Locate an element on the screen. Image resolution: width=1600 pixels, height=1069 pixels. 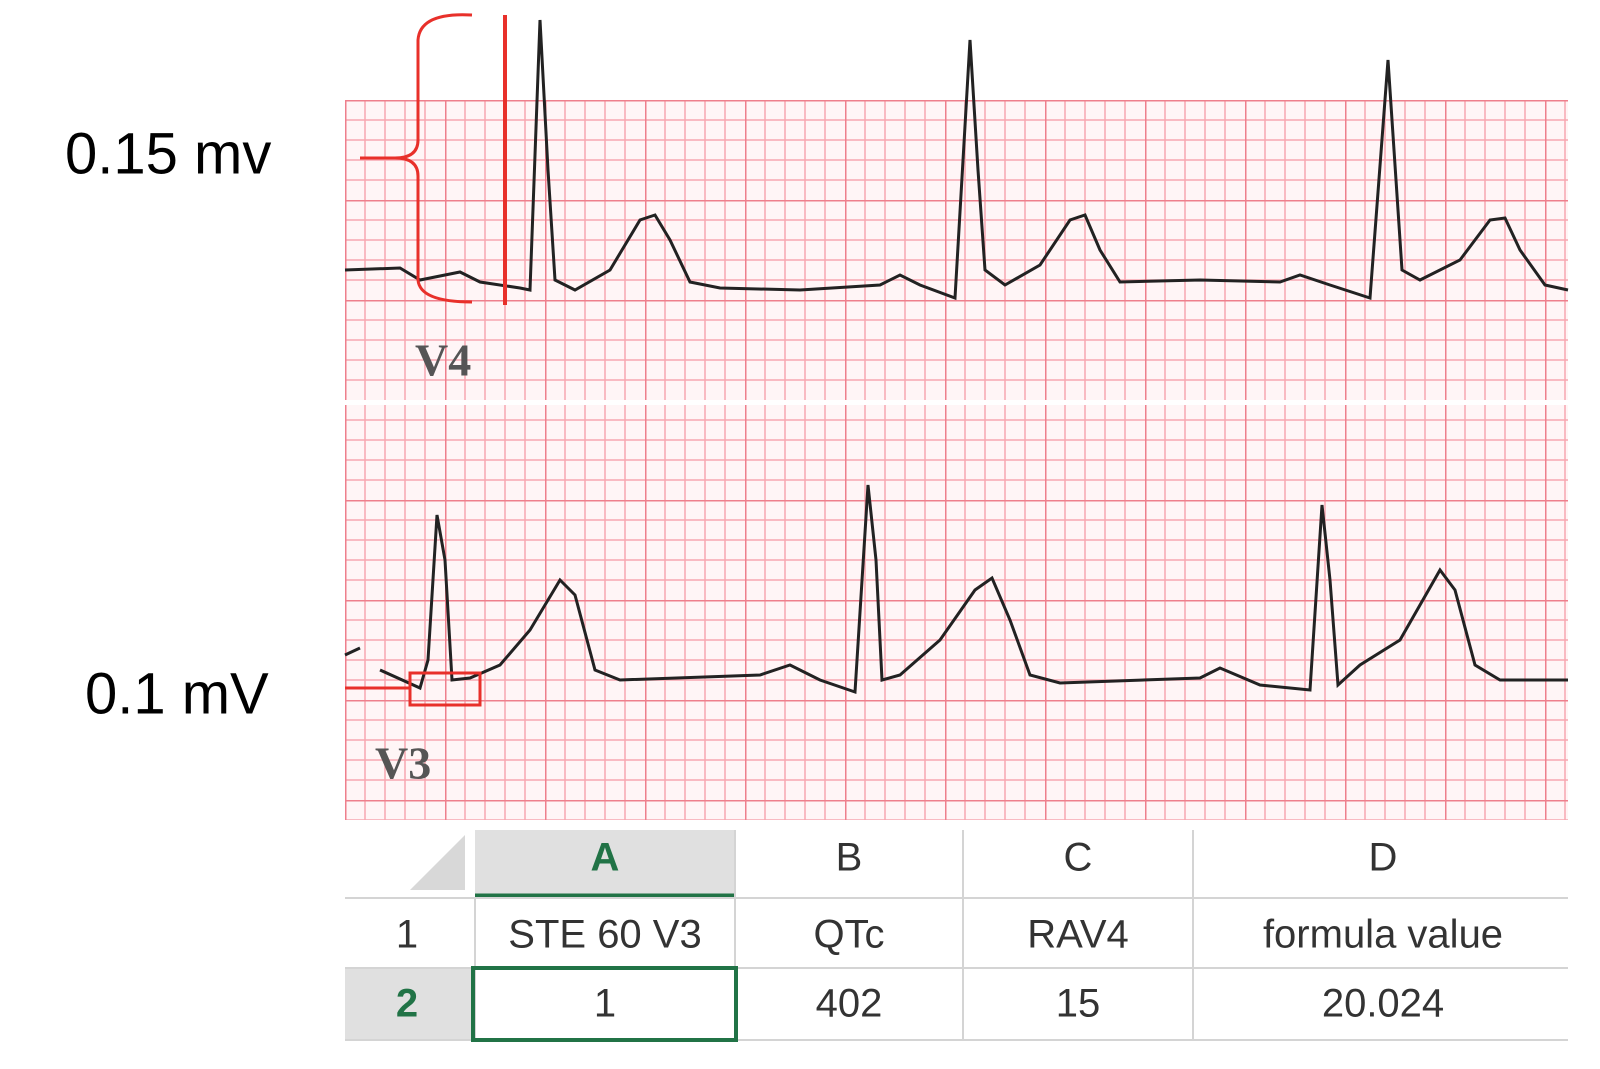
lead-v4: V4 is located at coordinates (443, 360).